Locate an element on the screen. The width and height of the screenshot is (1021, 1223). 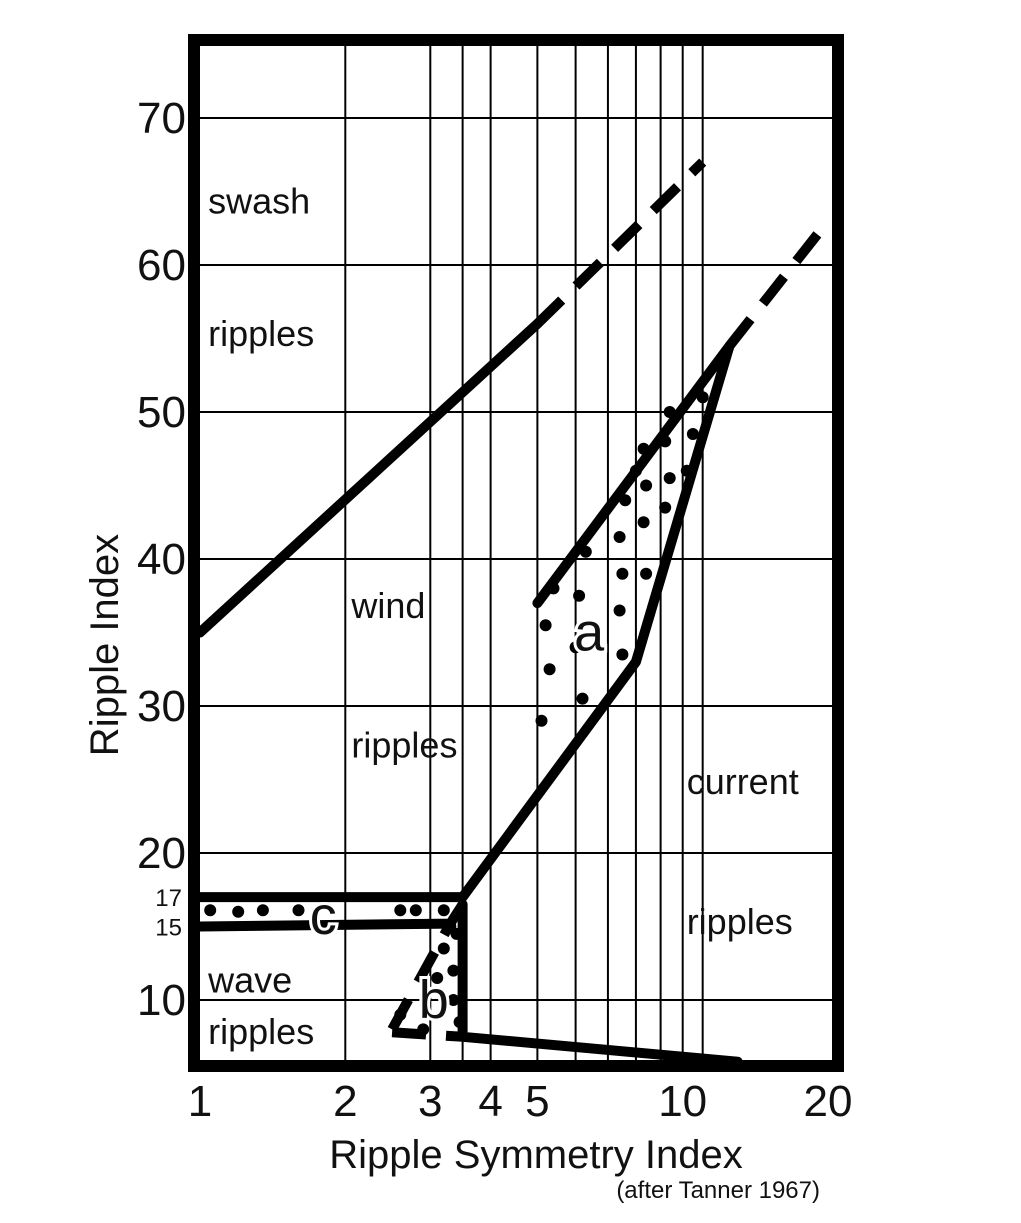
y-tick-label: 20 is located at coordinates (161, 853).